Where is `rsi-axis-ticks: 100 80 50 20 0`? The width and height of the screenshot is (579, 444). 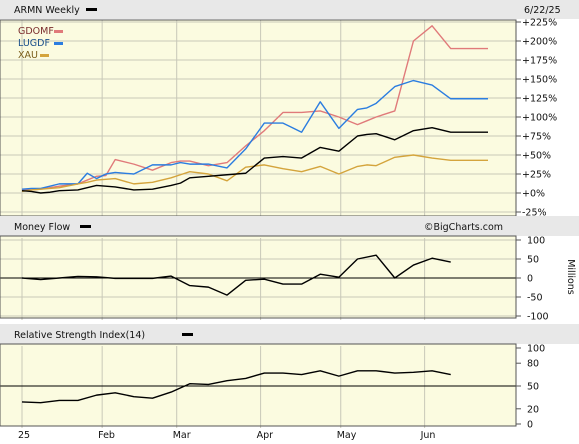 rsi-axis-ticks: 100 80 50 20 0 is located at coordinates (530, 387).